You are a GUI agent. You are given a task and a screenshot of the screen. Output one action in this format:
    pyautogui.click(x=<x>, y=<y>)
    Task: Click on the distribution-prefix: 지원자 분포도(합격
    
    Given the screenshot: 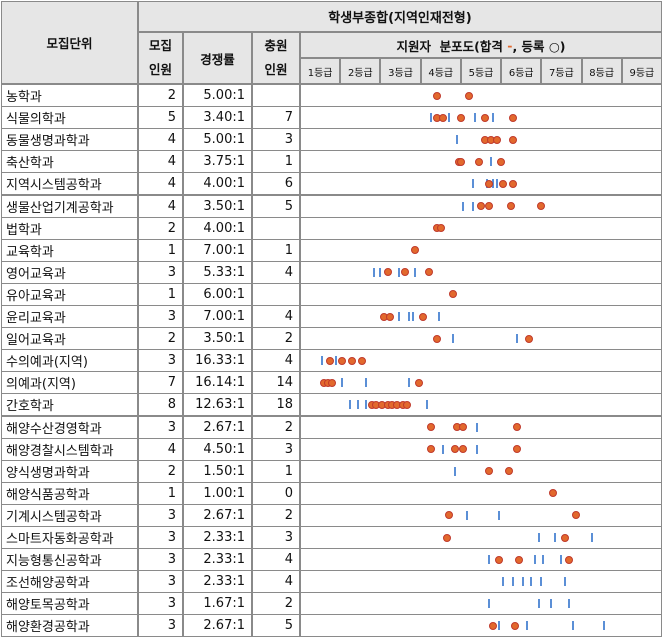 What is the action you would take?
    pyautogui.click(x=452, y=46)
    